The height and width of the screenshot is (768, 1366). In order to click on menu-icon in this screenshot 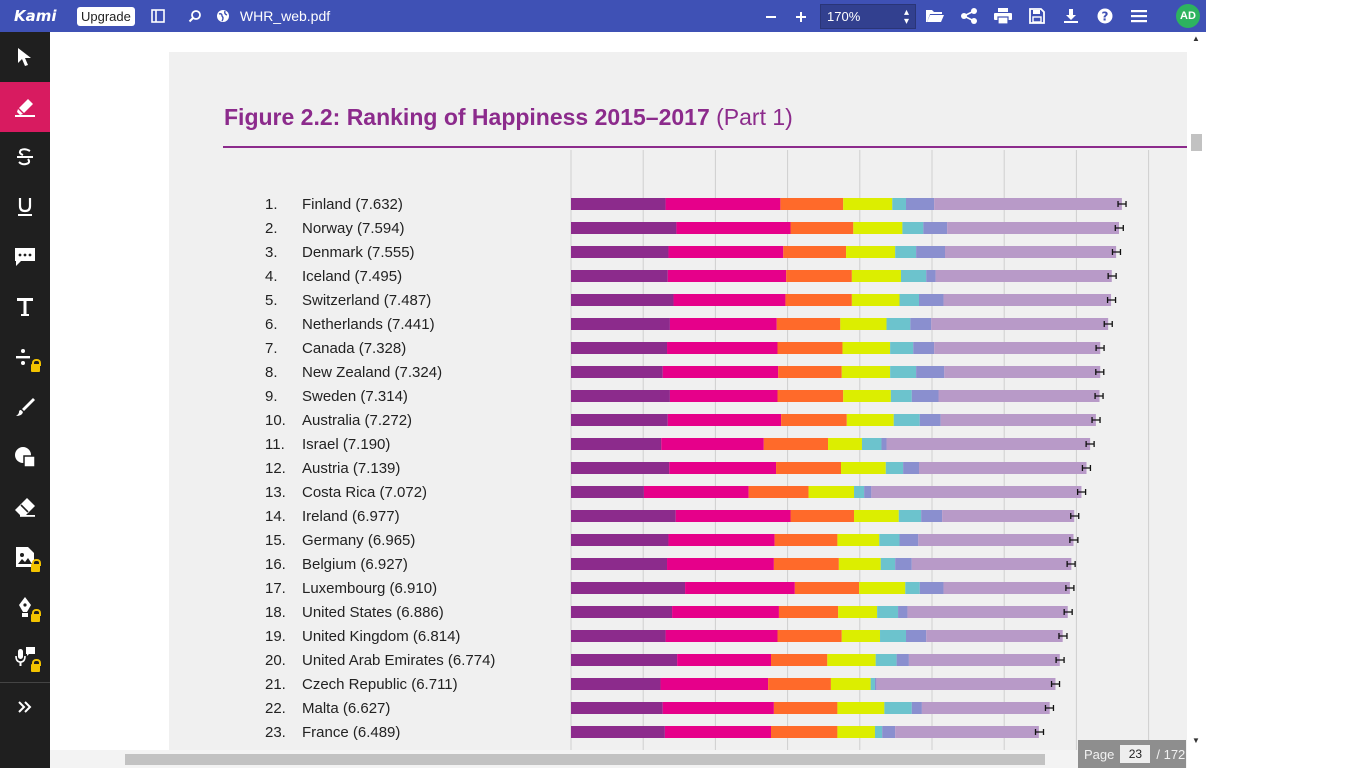, I will do `click(1139, 16)`.